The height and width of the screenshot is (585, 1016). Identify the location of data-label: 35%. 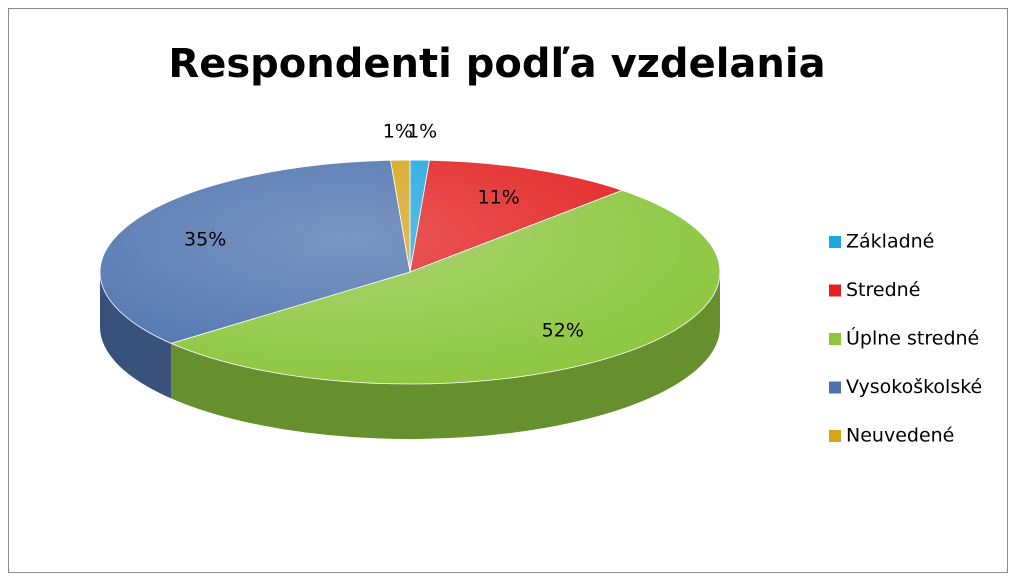
(205, 239).